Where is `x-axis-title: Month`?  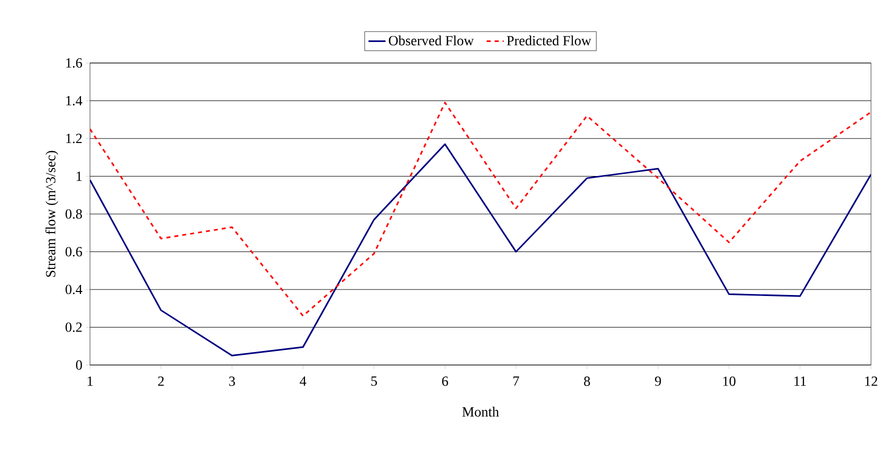
x-axis-title: Month is located at coordinates (480, 411).